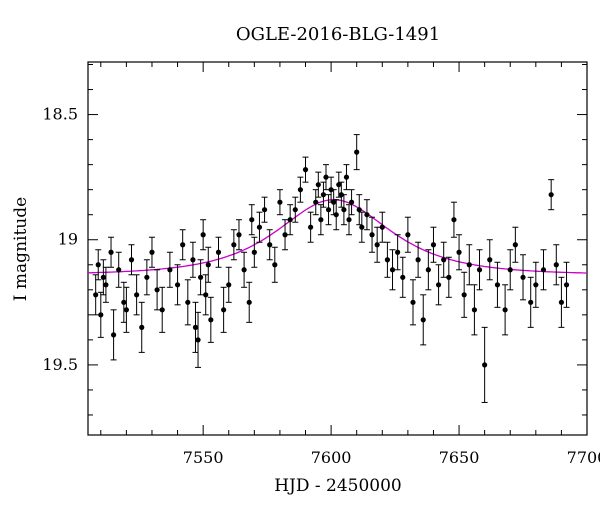  I want to click on y-tick-label: 19.5, so click(60, 364).